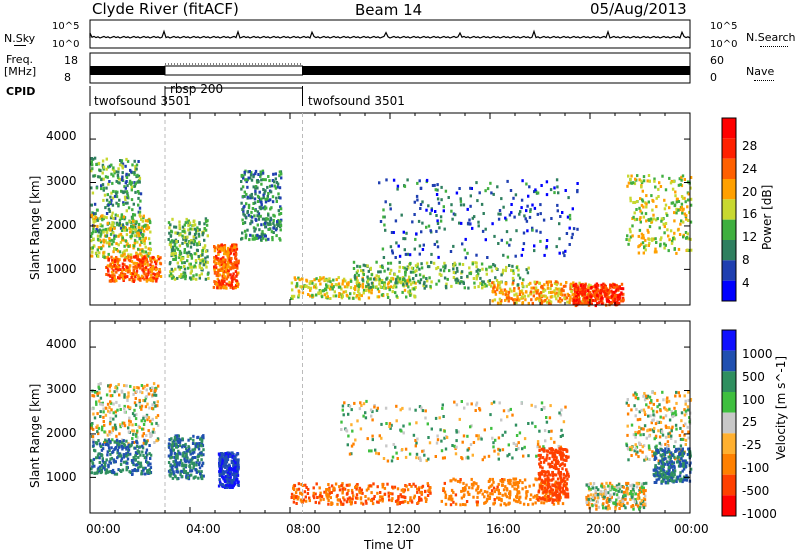 Image resolution: width=800 pixels, height=554 pixels. I want to click on station-title: Clyde River (fitACF), so click(165, 9).